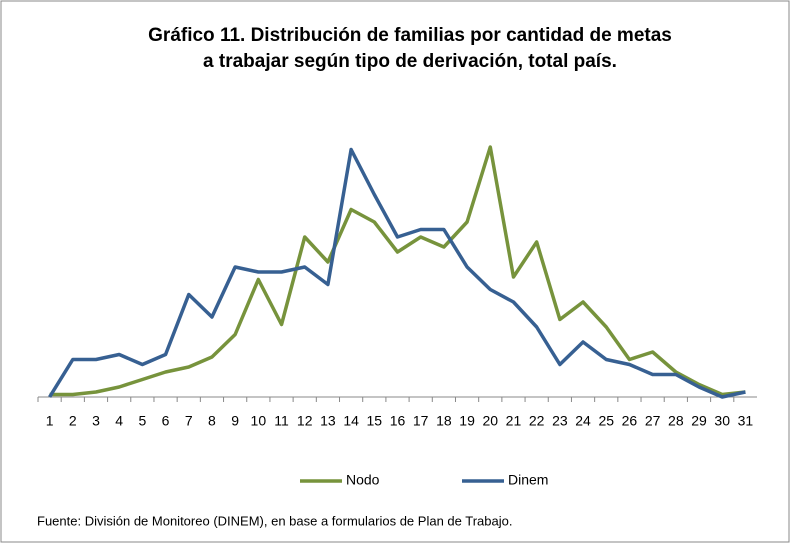 This screenshot has height=549, width=791. I want to click on x-tick-label: 25, so click(606, 421).